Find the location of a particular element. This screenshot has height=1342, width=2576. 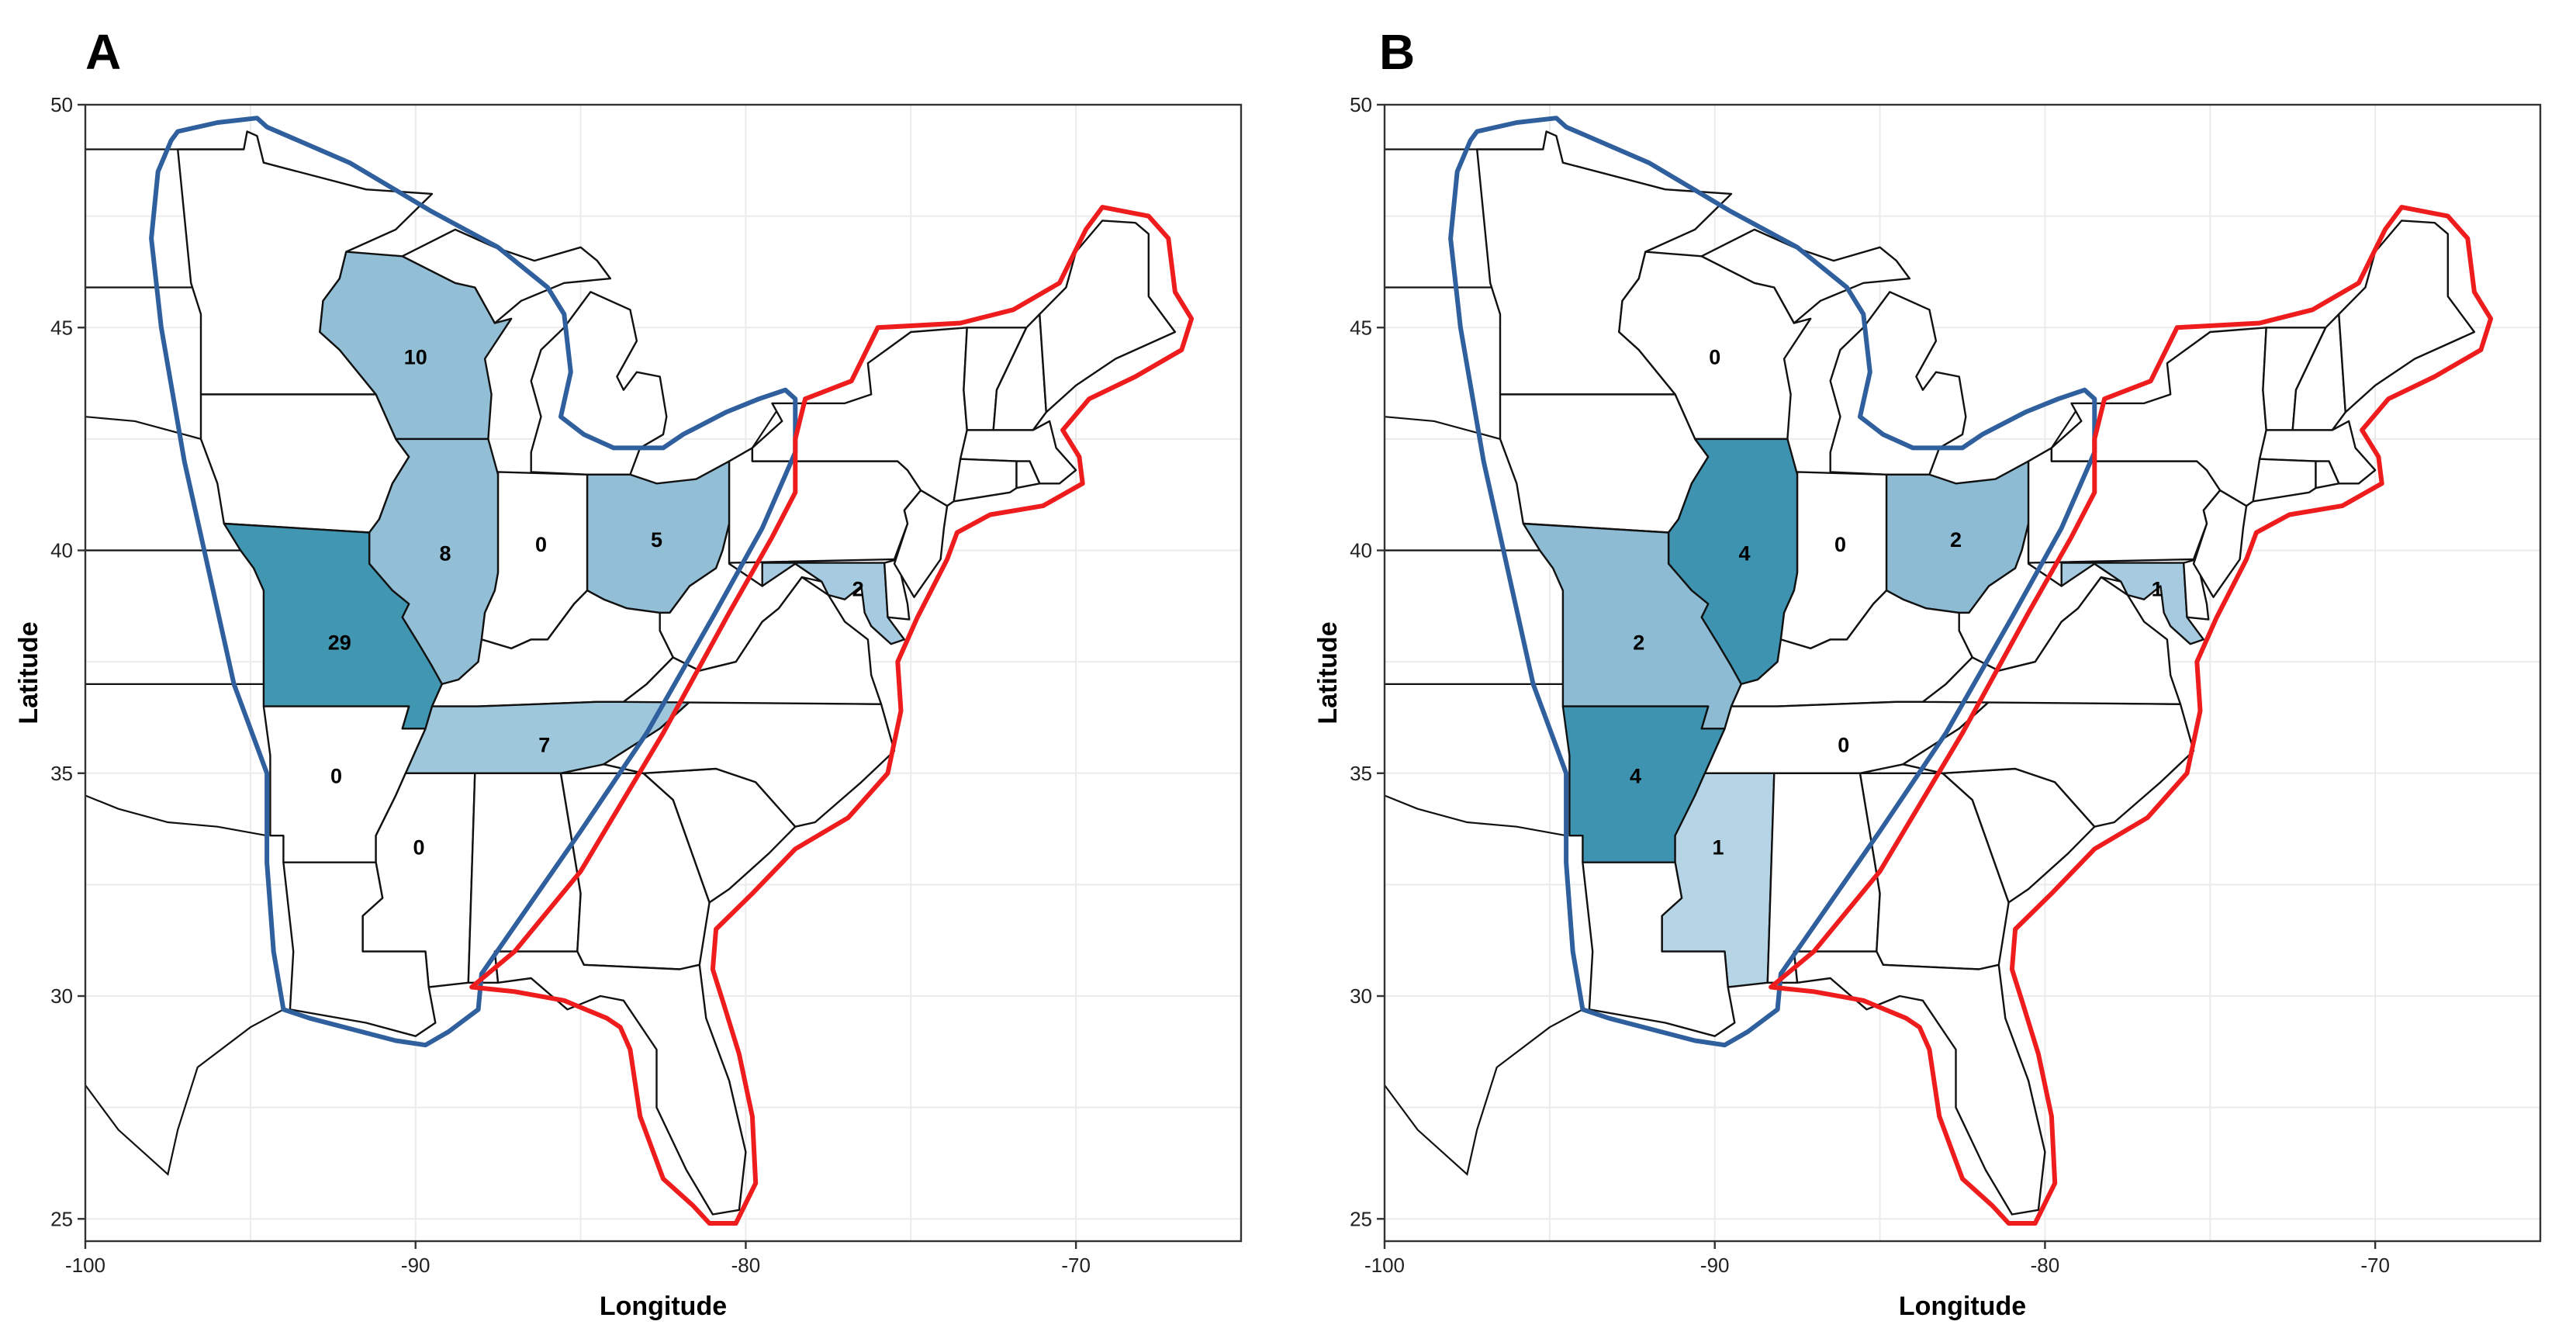

count-label-ar: 4 is located at coordinates (1635, 776).